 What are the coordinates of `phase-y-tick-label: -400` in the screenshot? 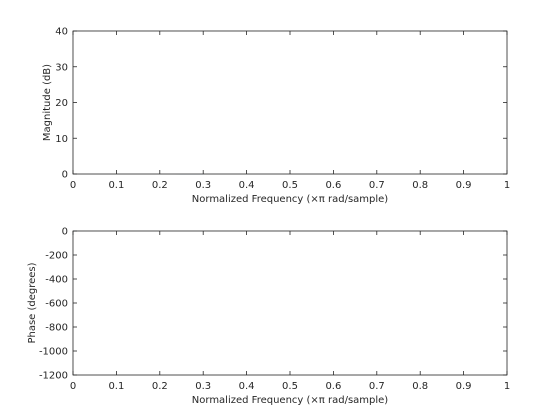 It's located at (56, 280).